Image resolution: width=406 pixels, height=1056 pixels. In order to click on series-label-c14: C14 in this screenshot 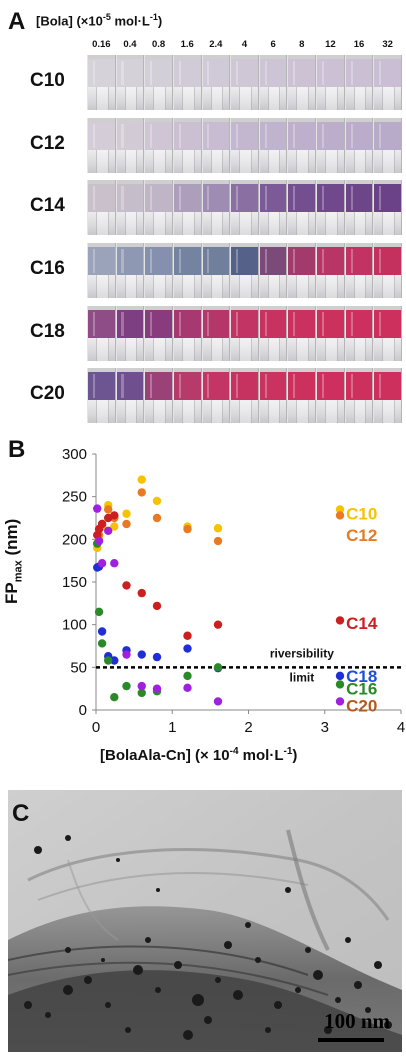, I will do `click(362, 623)`.